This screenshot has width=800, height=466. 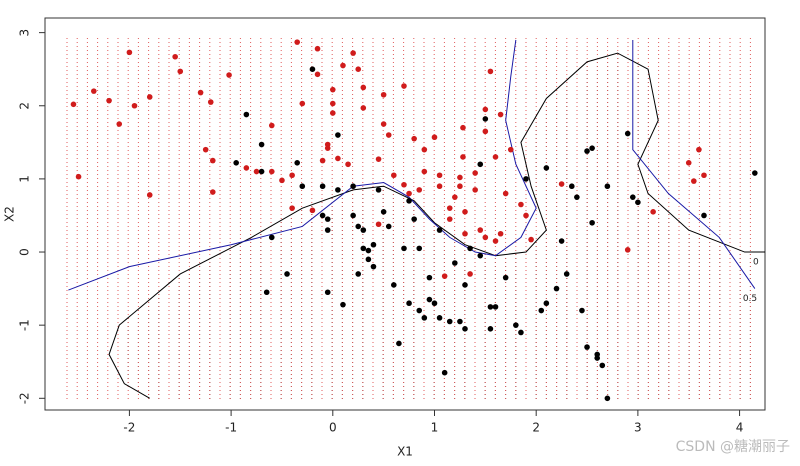 What do you see at coordinates (231, 428) in the screenshot?
I see `x-tick-label: -1` at bounding box center [231, 428].